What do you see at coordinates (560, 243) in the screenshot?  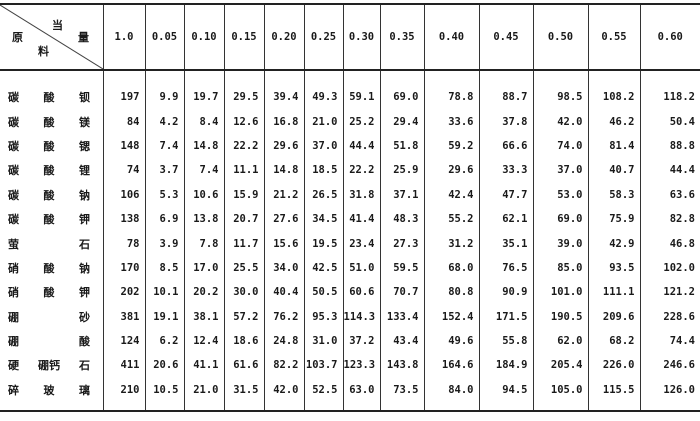 I see `value-cell: 39.0` at bounding box center [560, 243].